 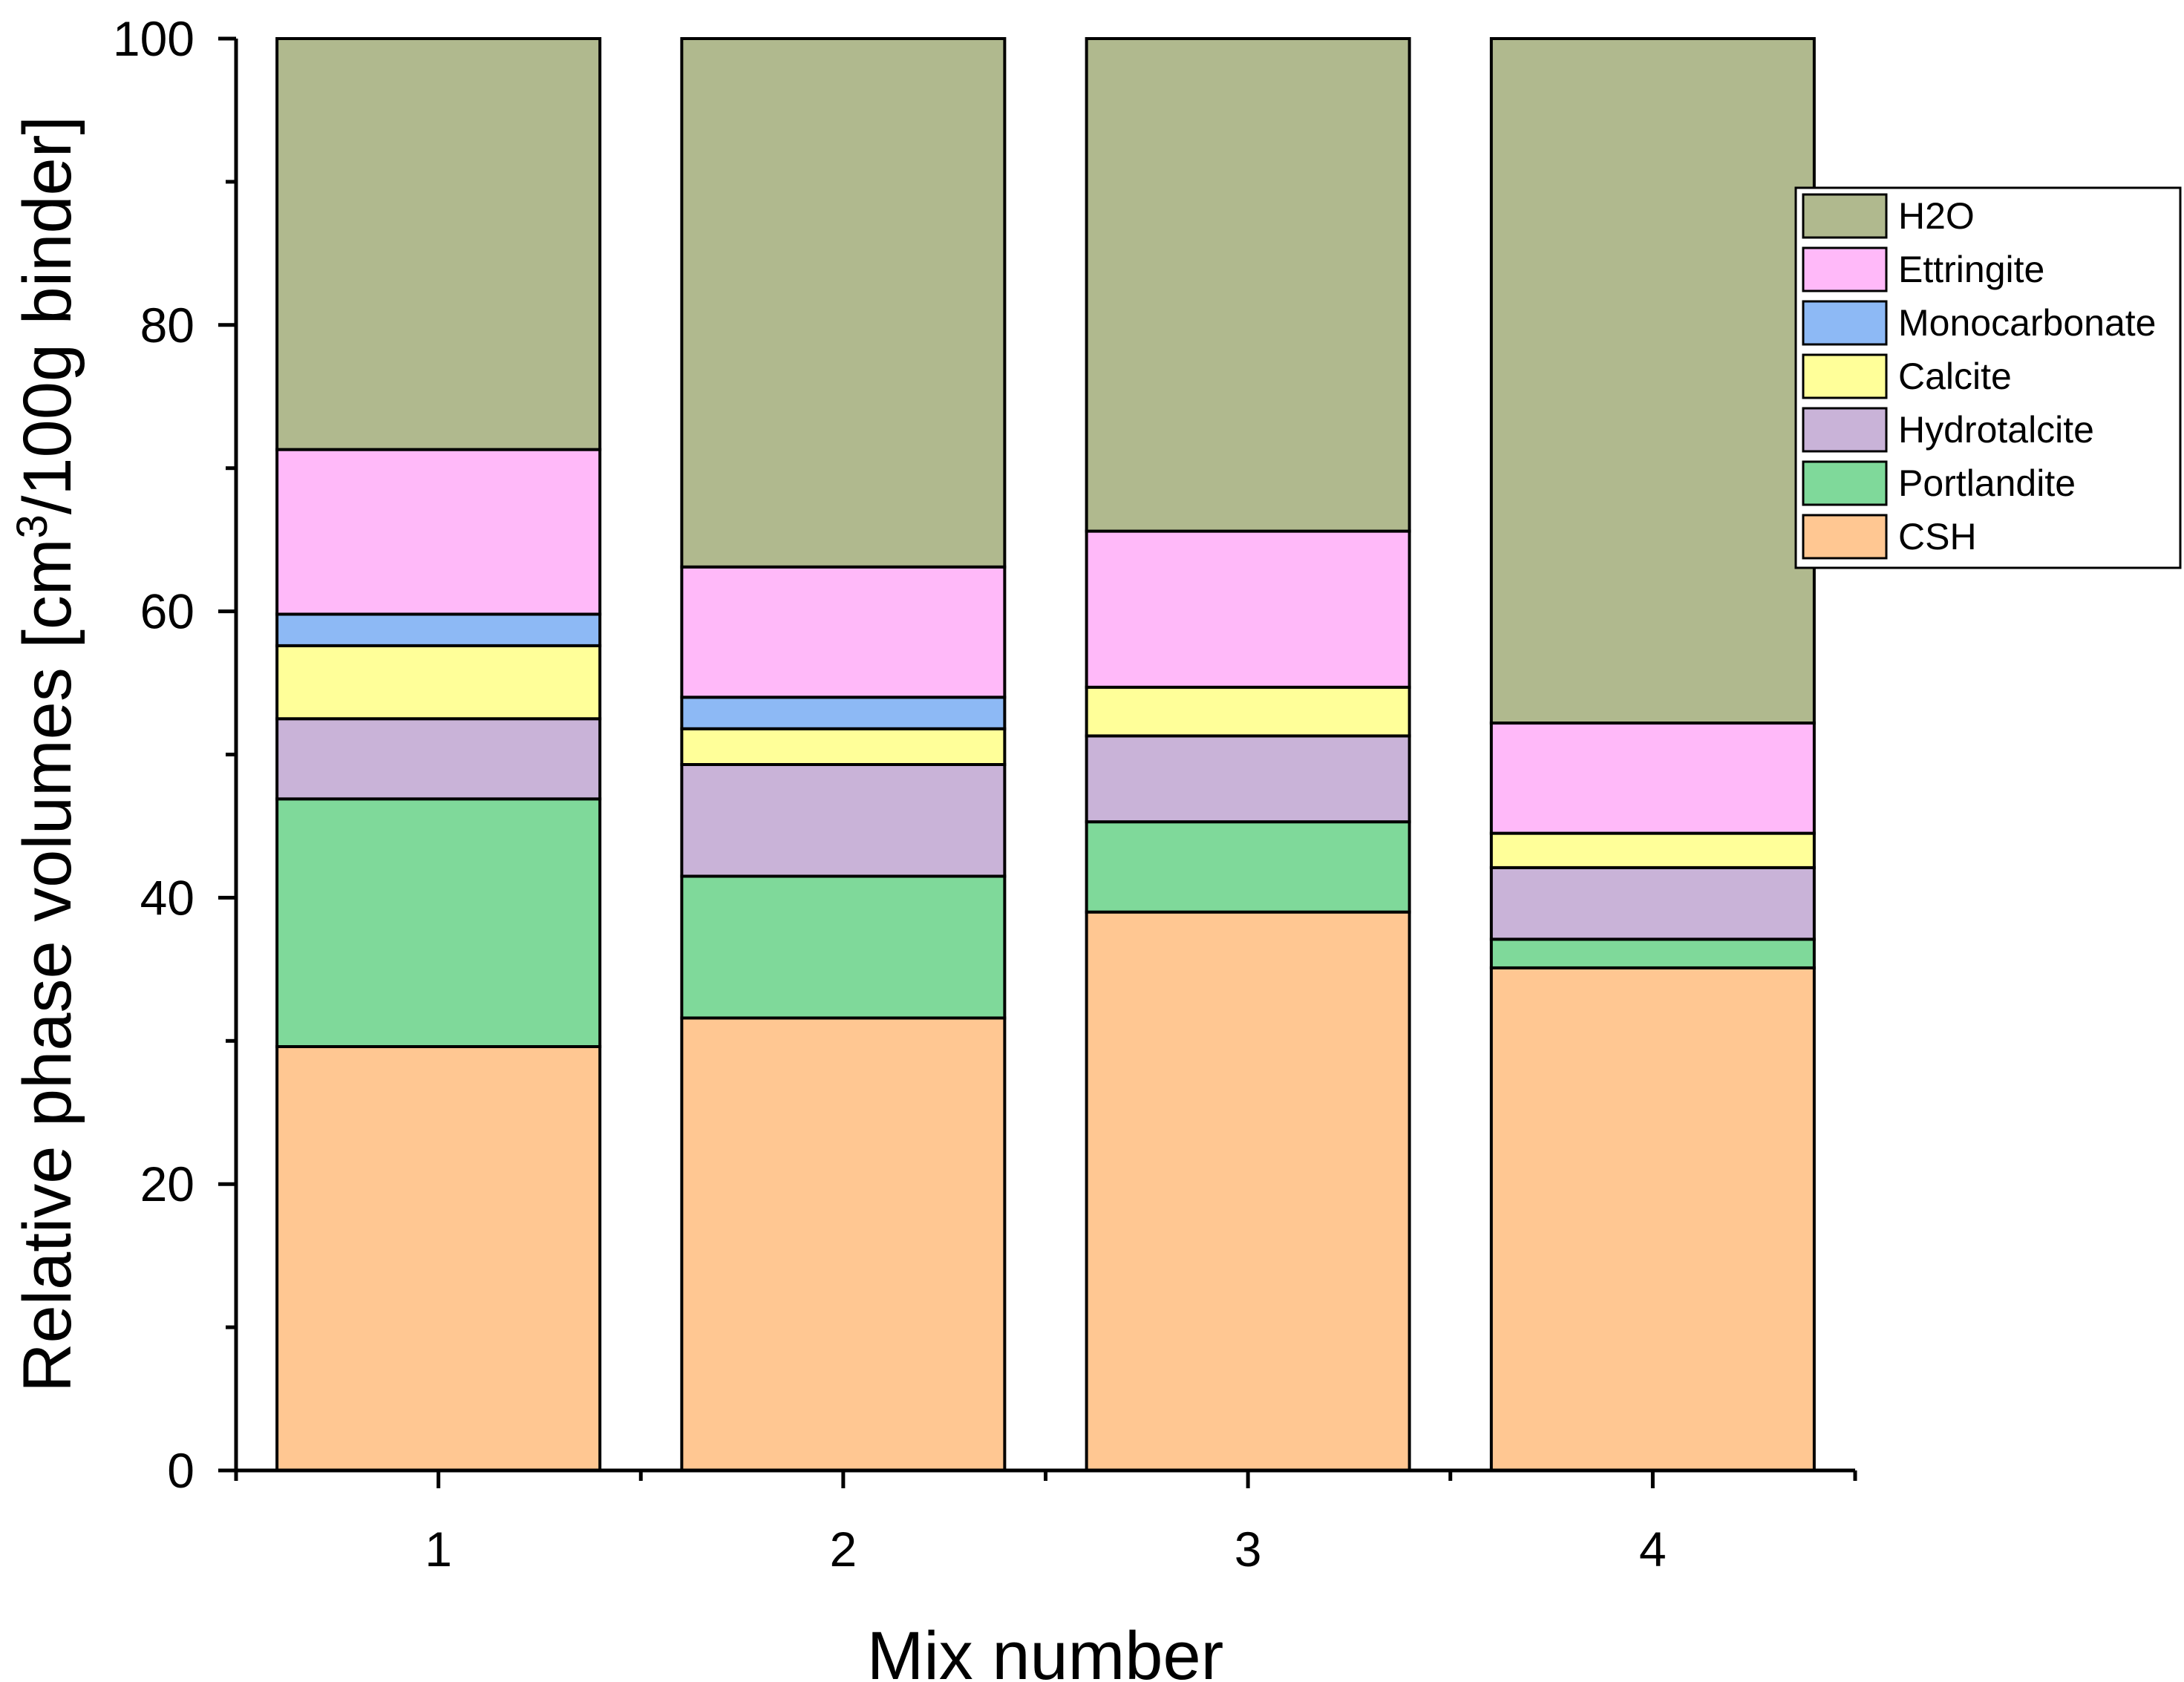 What do you see at coordinates (1653, 1549) in the screenshot?
I see `x-tick-label: 4` at bounding box center [1653, 1549].